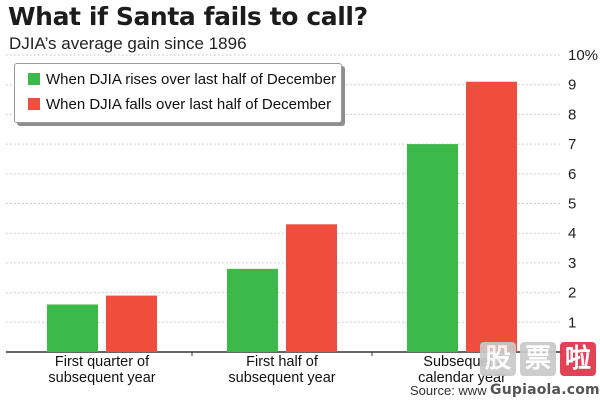 This screenshot has height=402, width=600. What do you see at coordinates (572, 114) in the screenshot?
I see `y-tick-label: 8` at bounding box center [572, 114].